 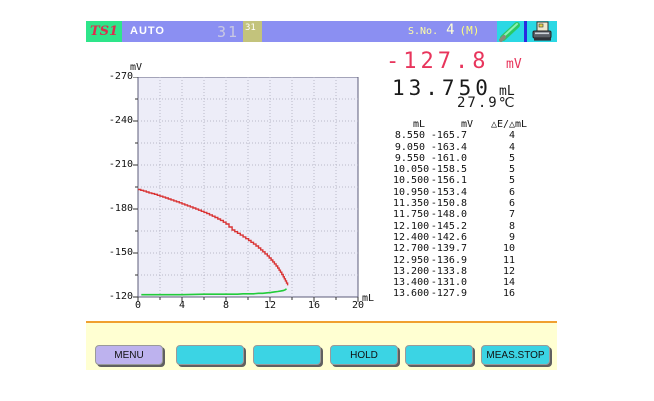 What do you see at coordinates (368, 298) in the screenshot?
I see `x-axis-unit-label: mL` at bounding box center [368, 298].